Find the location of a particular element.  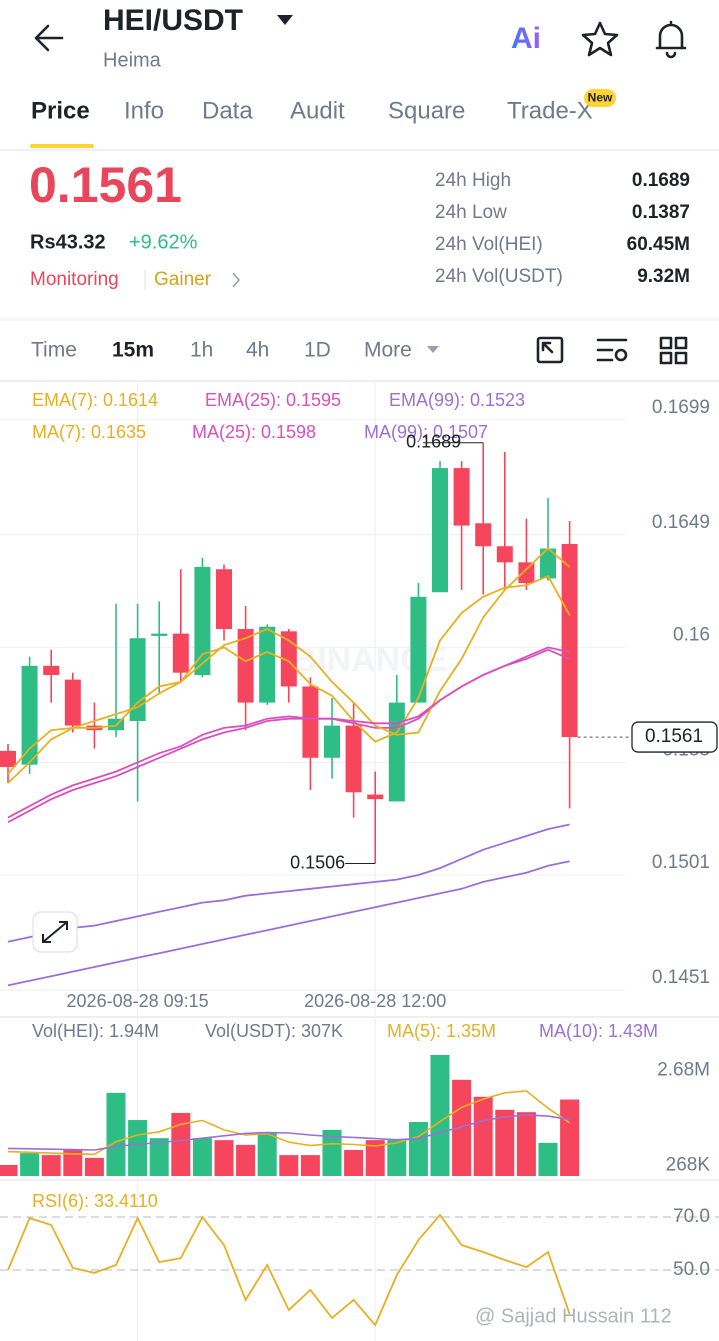

tab: Square is located at coordinates (426, 110).